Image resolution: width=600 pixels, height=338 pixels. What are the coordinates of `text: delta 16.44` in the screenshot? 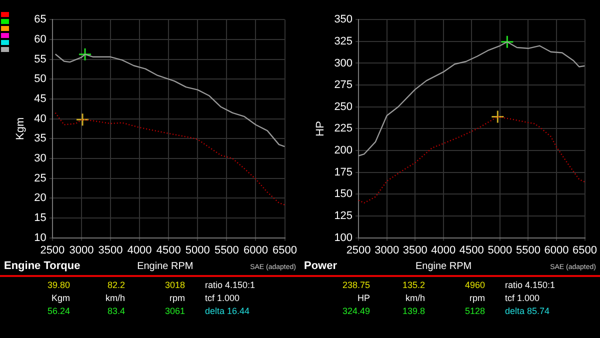 It's located at (227, 311).